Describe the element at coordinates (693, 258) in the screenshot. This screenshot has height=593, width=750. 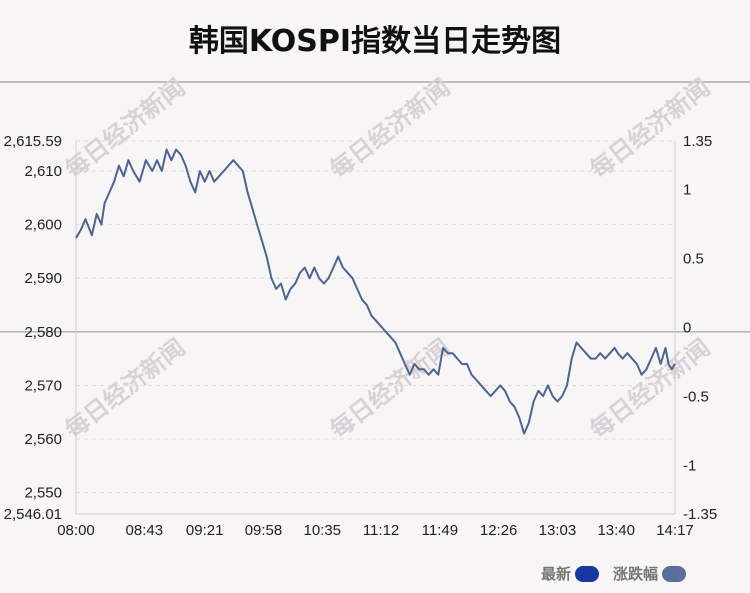
I see `y-right-tick-label: 0.5` at that location.